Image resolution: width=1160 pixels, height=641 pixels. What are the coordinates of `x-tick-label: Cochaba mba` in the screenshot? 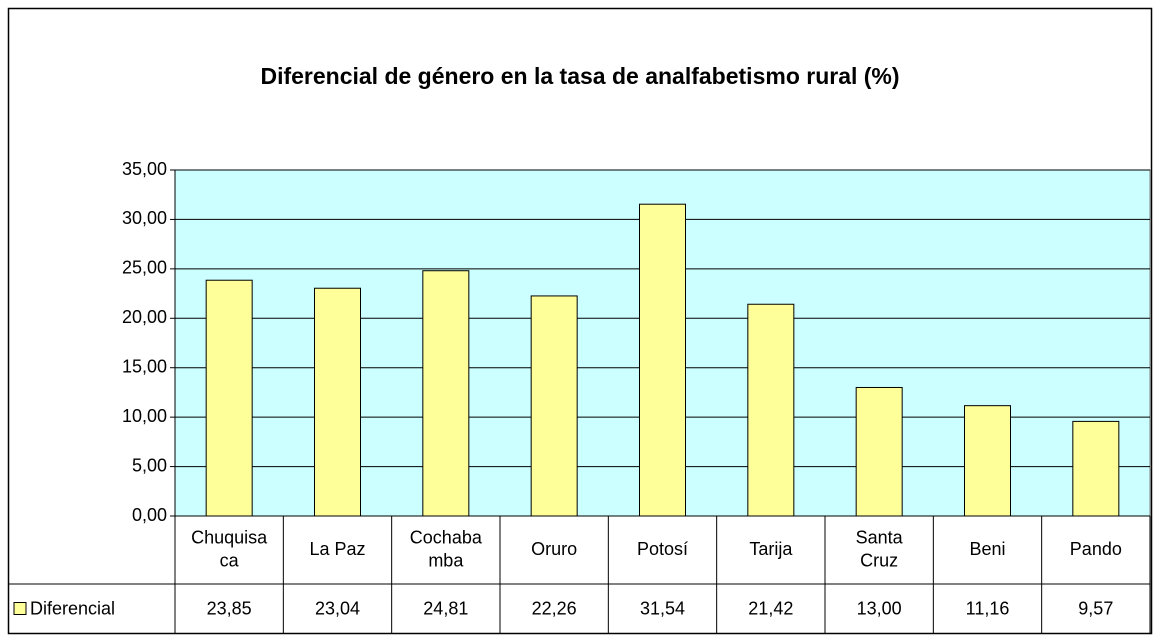 It's located at (446, 548).